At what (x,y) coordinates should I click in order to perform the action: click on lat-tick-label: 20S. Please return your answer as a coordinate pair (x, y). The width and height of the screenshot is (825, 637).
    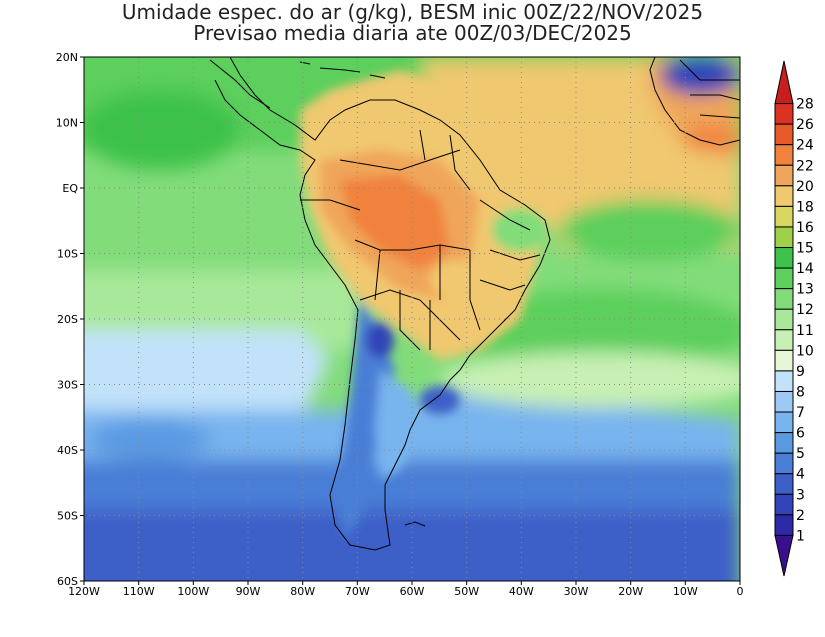
    Looking at the image, I should click on (67, 319).